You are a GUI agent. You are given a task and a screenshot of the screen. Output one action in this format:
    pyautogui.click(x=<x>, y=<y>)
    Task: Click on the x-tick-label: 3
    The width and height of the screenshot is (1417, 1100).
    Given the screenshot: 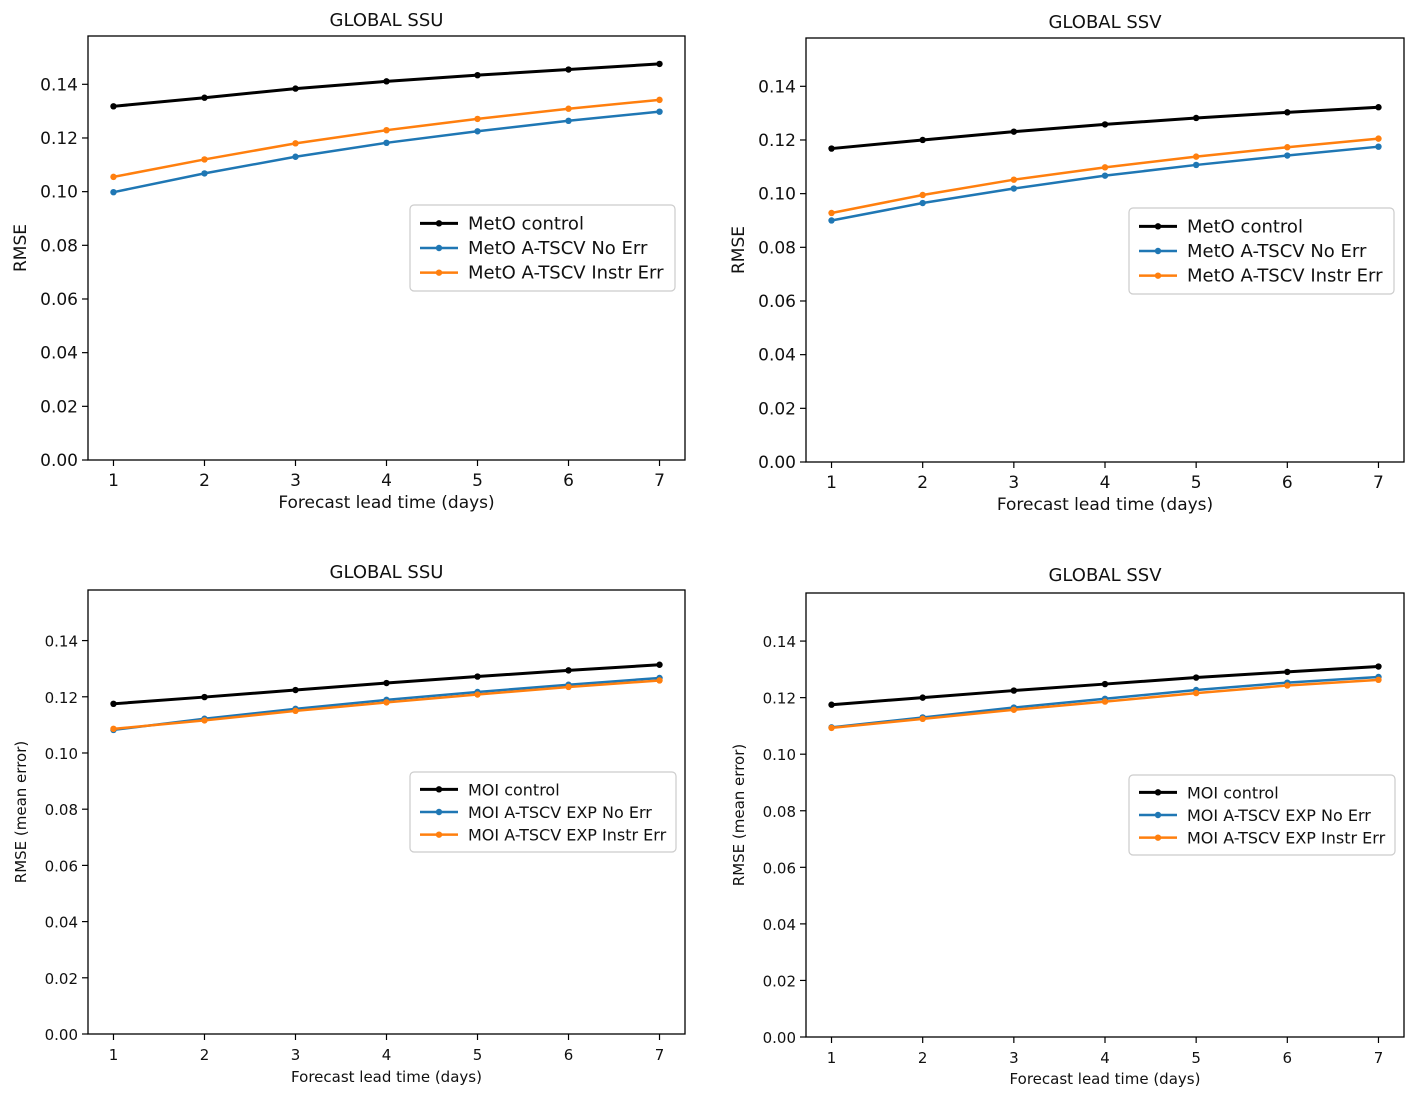 What is the action you would take?
    pyautogui.click(x=1013, y=483)
    